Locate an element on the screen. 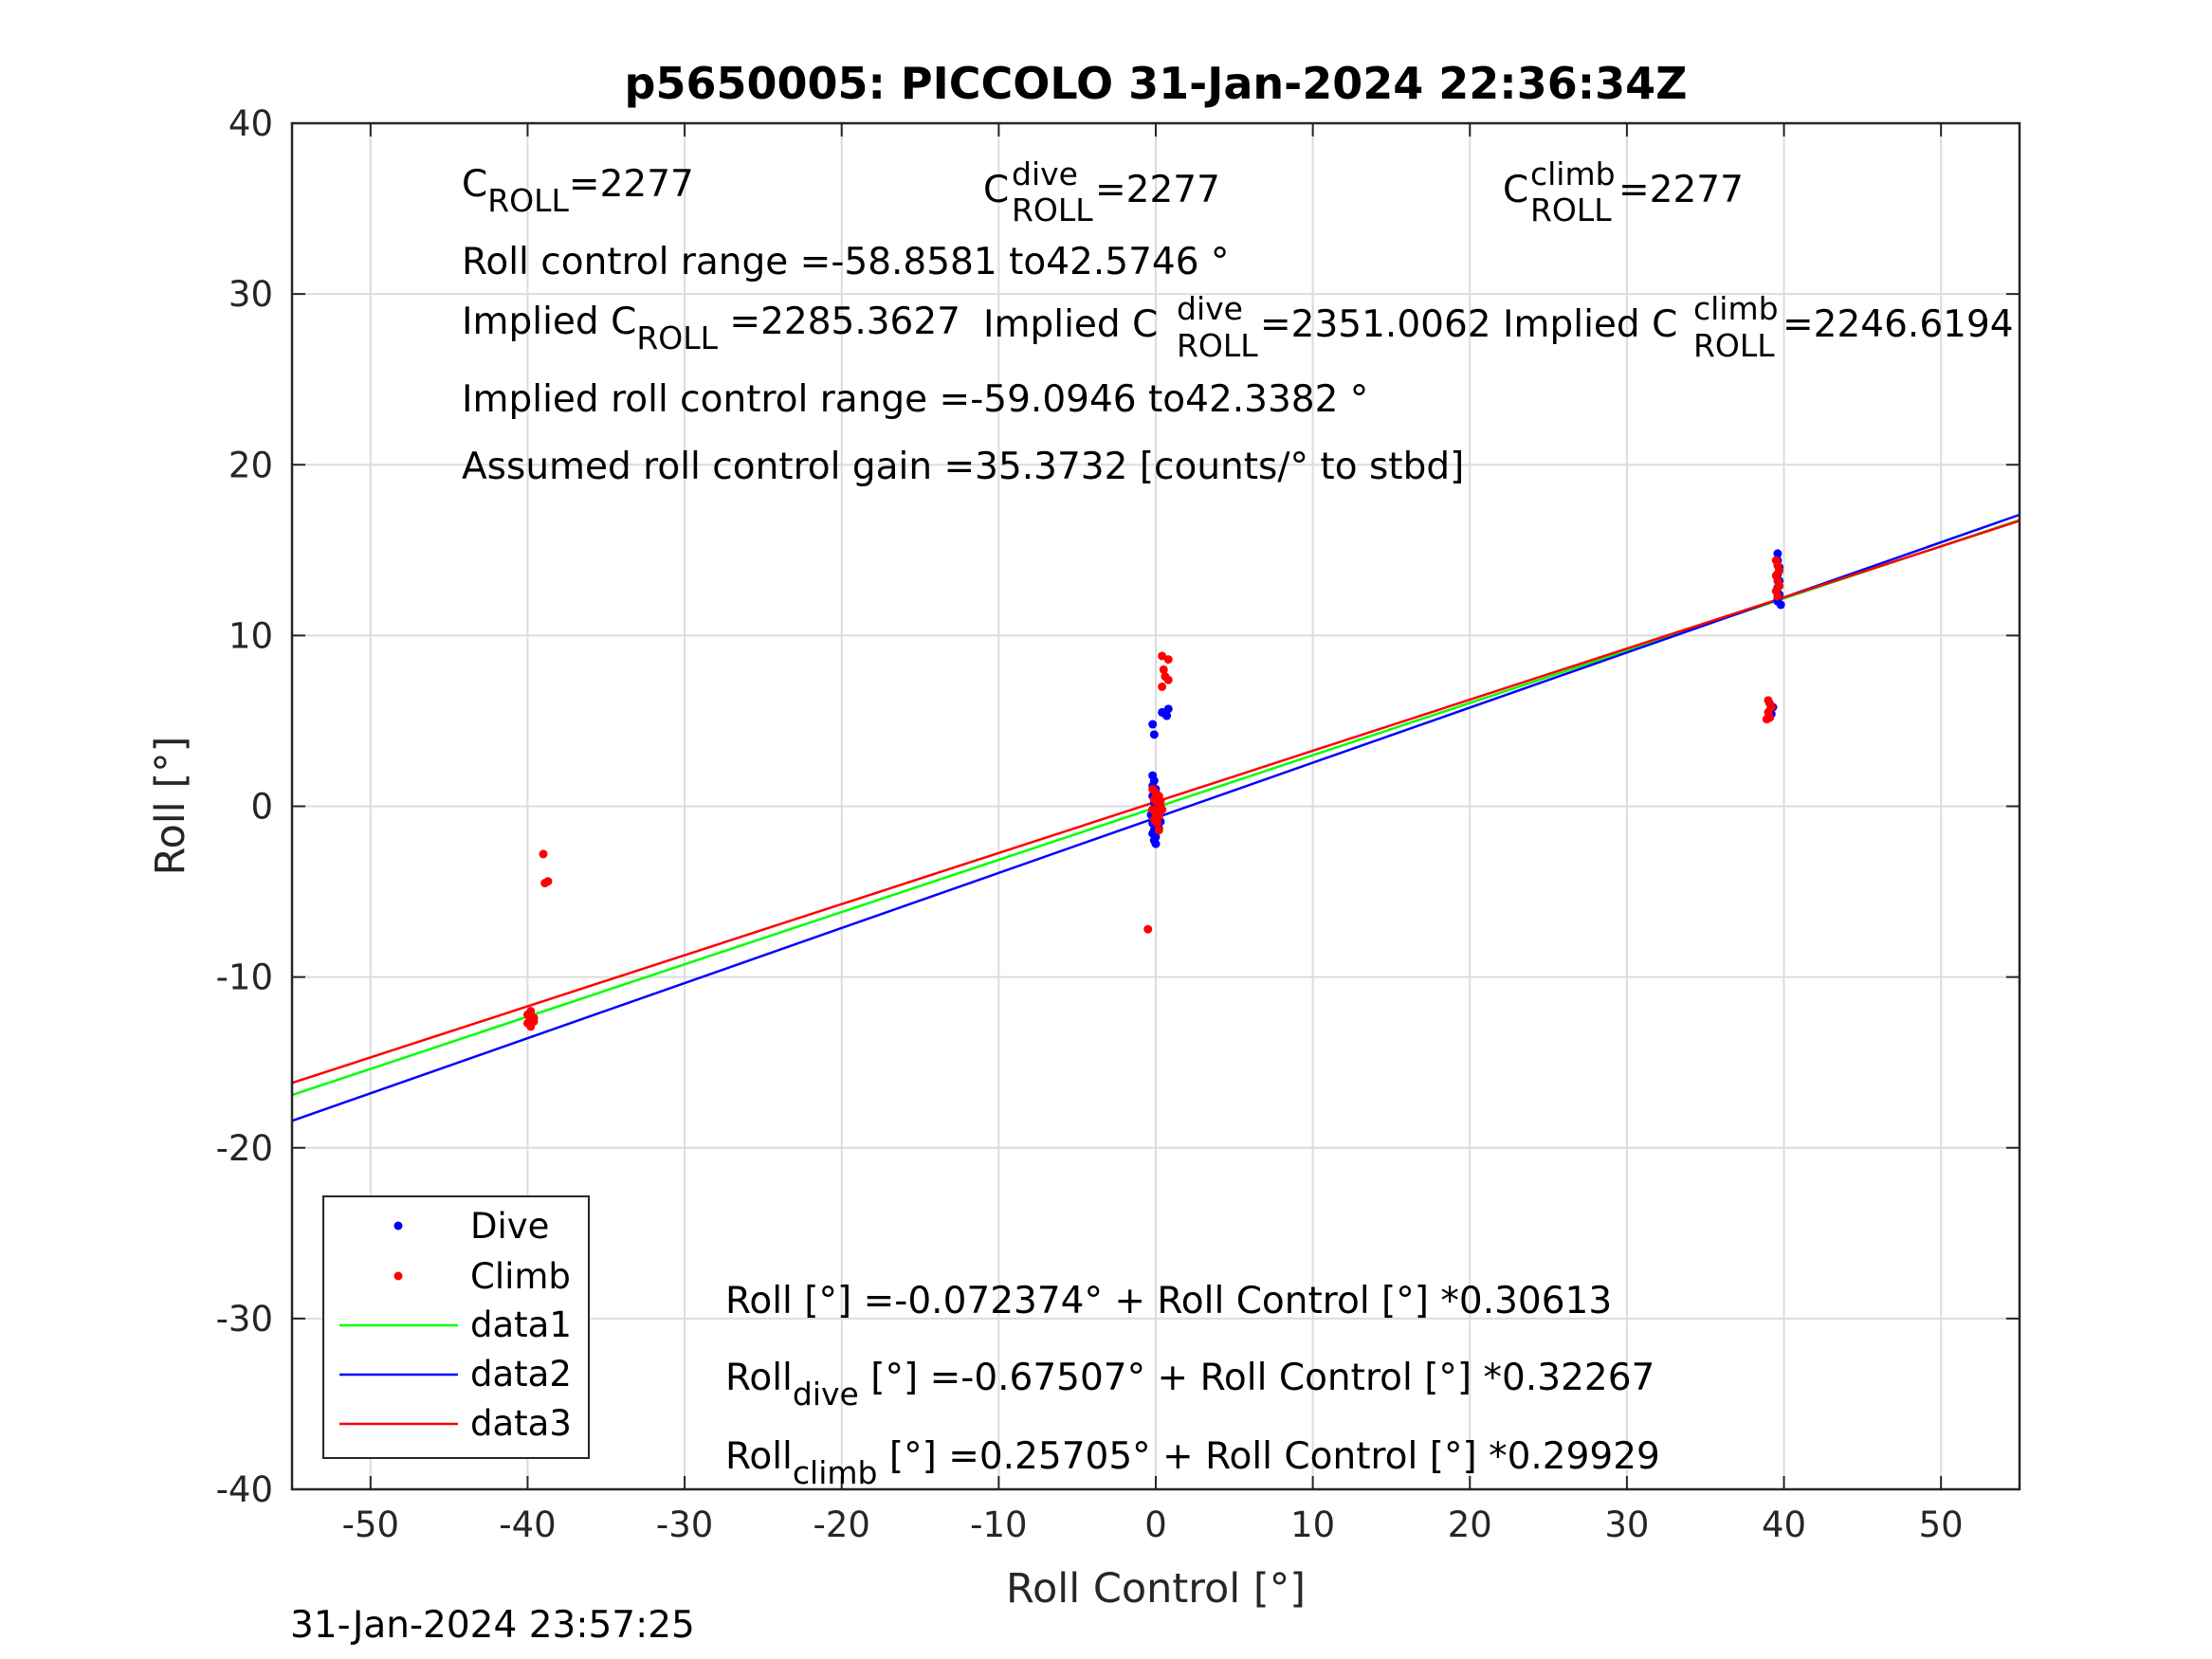  fit-dive-base: Roll is located at coordinates (759, 1378).